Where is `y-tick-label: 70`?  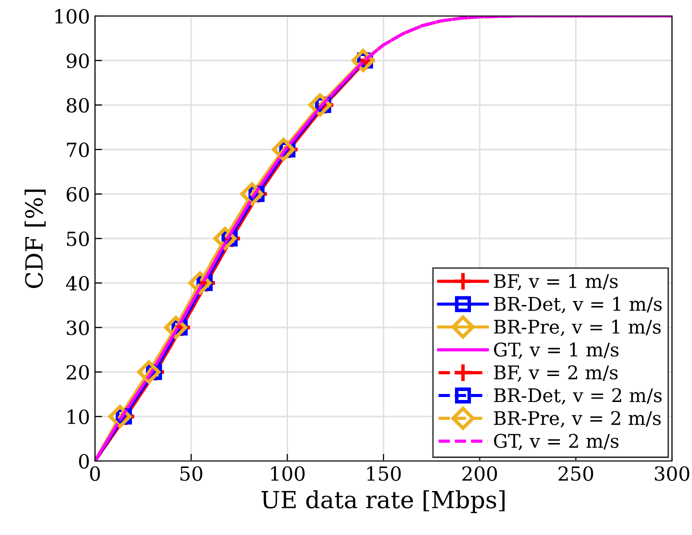
y-tick-label: 70 is located at coordinates (78, 150).